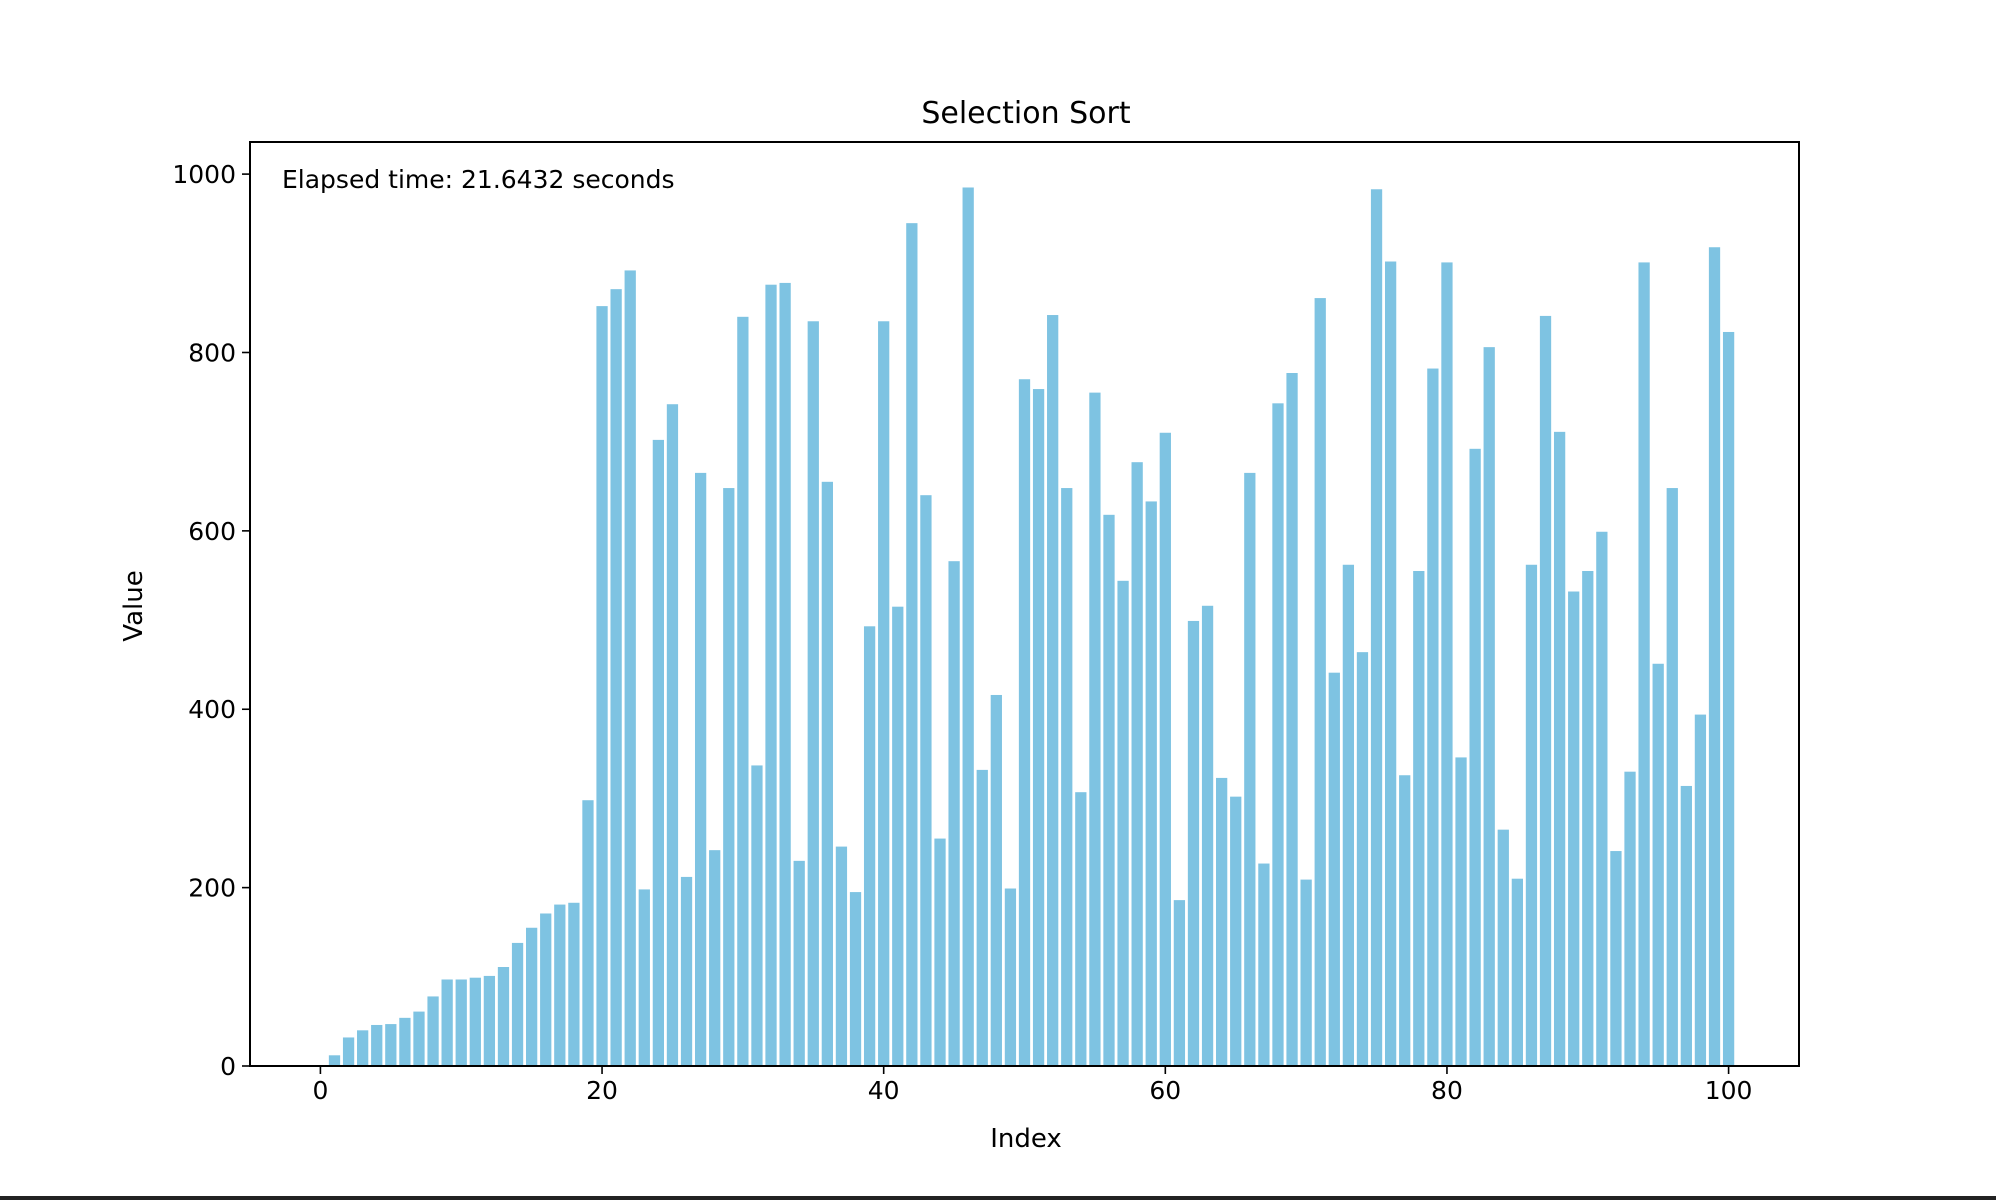  What do you see at coordinates (1026, 1139) in the screenshot?
I see `x-axis-label: Index` at bounding box center [1026, 1139].